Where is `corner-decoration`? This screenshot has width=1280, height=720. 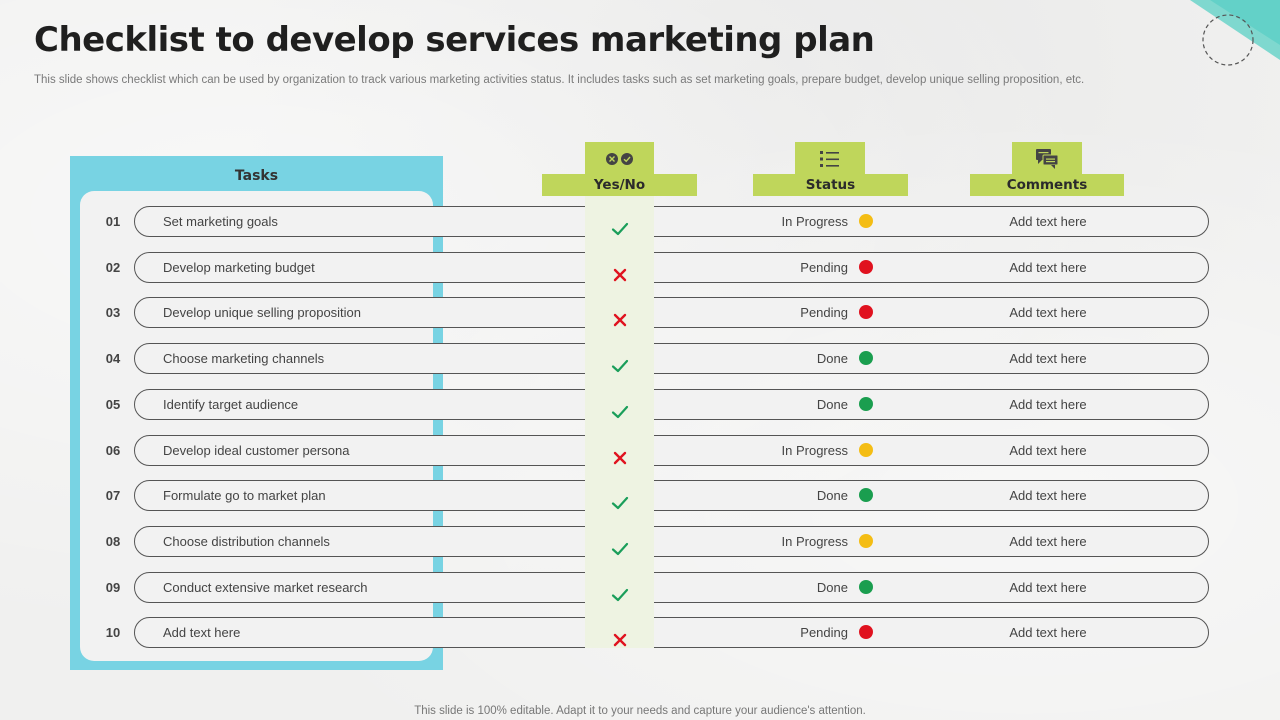
corner-decoration is located at coordinates (1235, 33).